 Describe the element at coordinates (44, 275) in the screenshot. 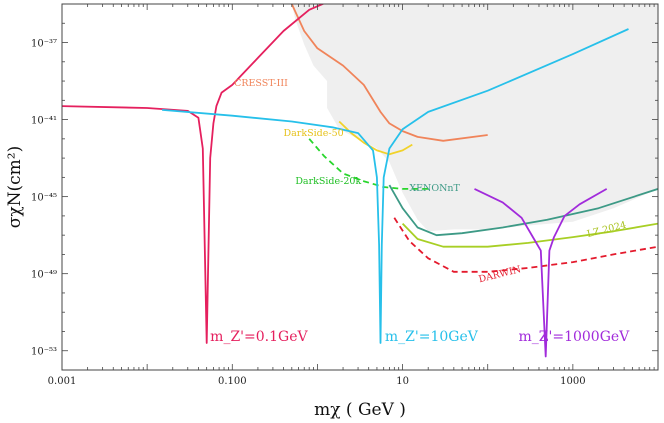

I see `y-tick-label: 10⁻⁴⁹` at that location.